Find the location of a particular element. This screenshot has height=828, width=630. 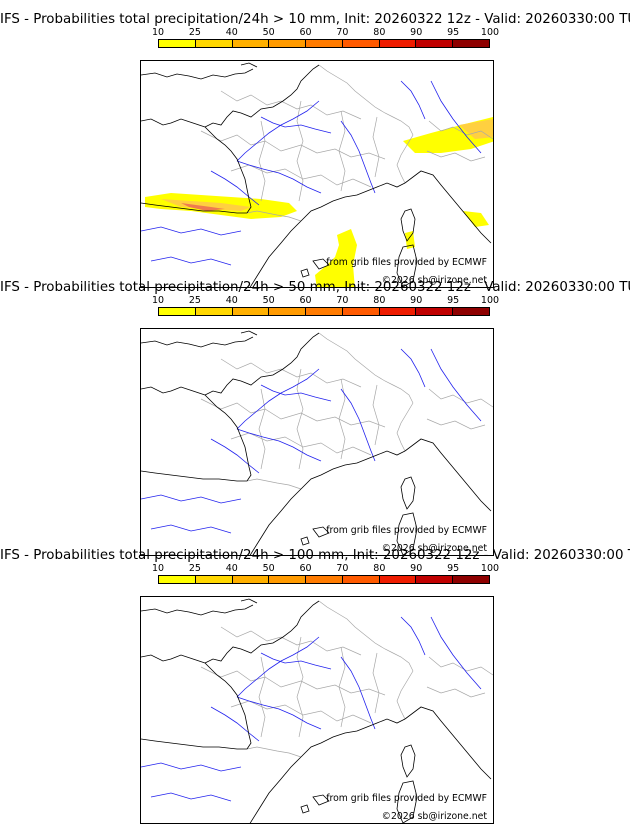

legend-ticks: 10 25 40 50 60 70 80 90 95 100 is located at coordinates (325, 33).